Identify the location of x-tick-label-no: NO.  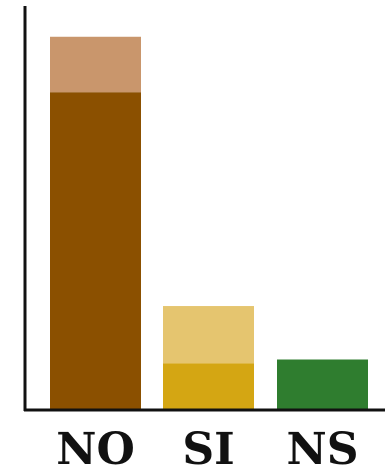
(95, 447).